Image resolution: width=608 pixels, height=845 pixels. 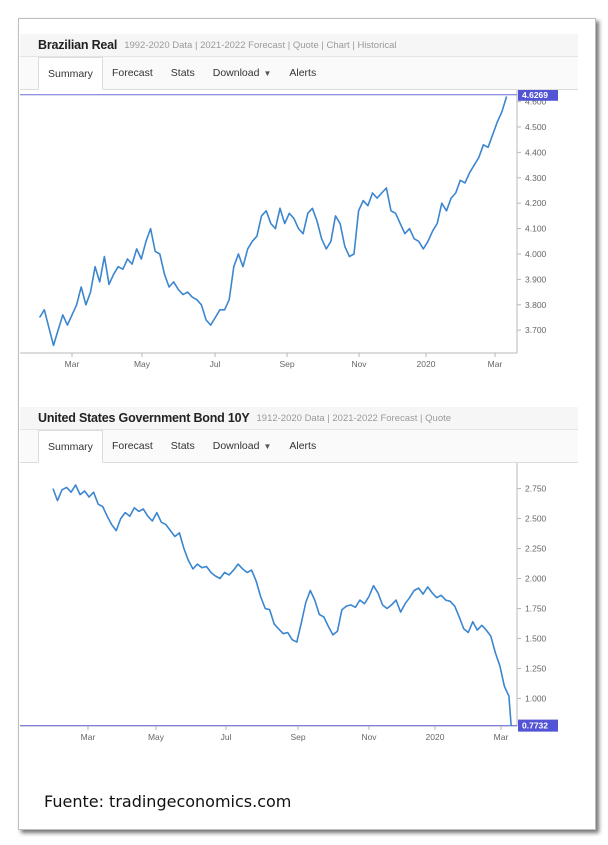 What do you see at coordinates (78, 45) in the screenshot?
I see `chart-title: Brazilian Real` at bounding box center [78, 45].